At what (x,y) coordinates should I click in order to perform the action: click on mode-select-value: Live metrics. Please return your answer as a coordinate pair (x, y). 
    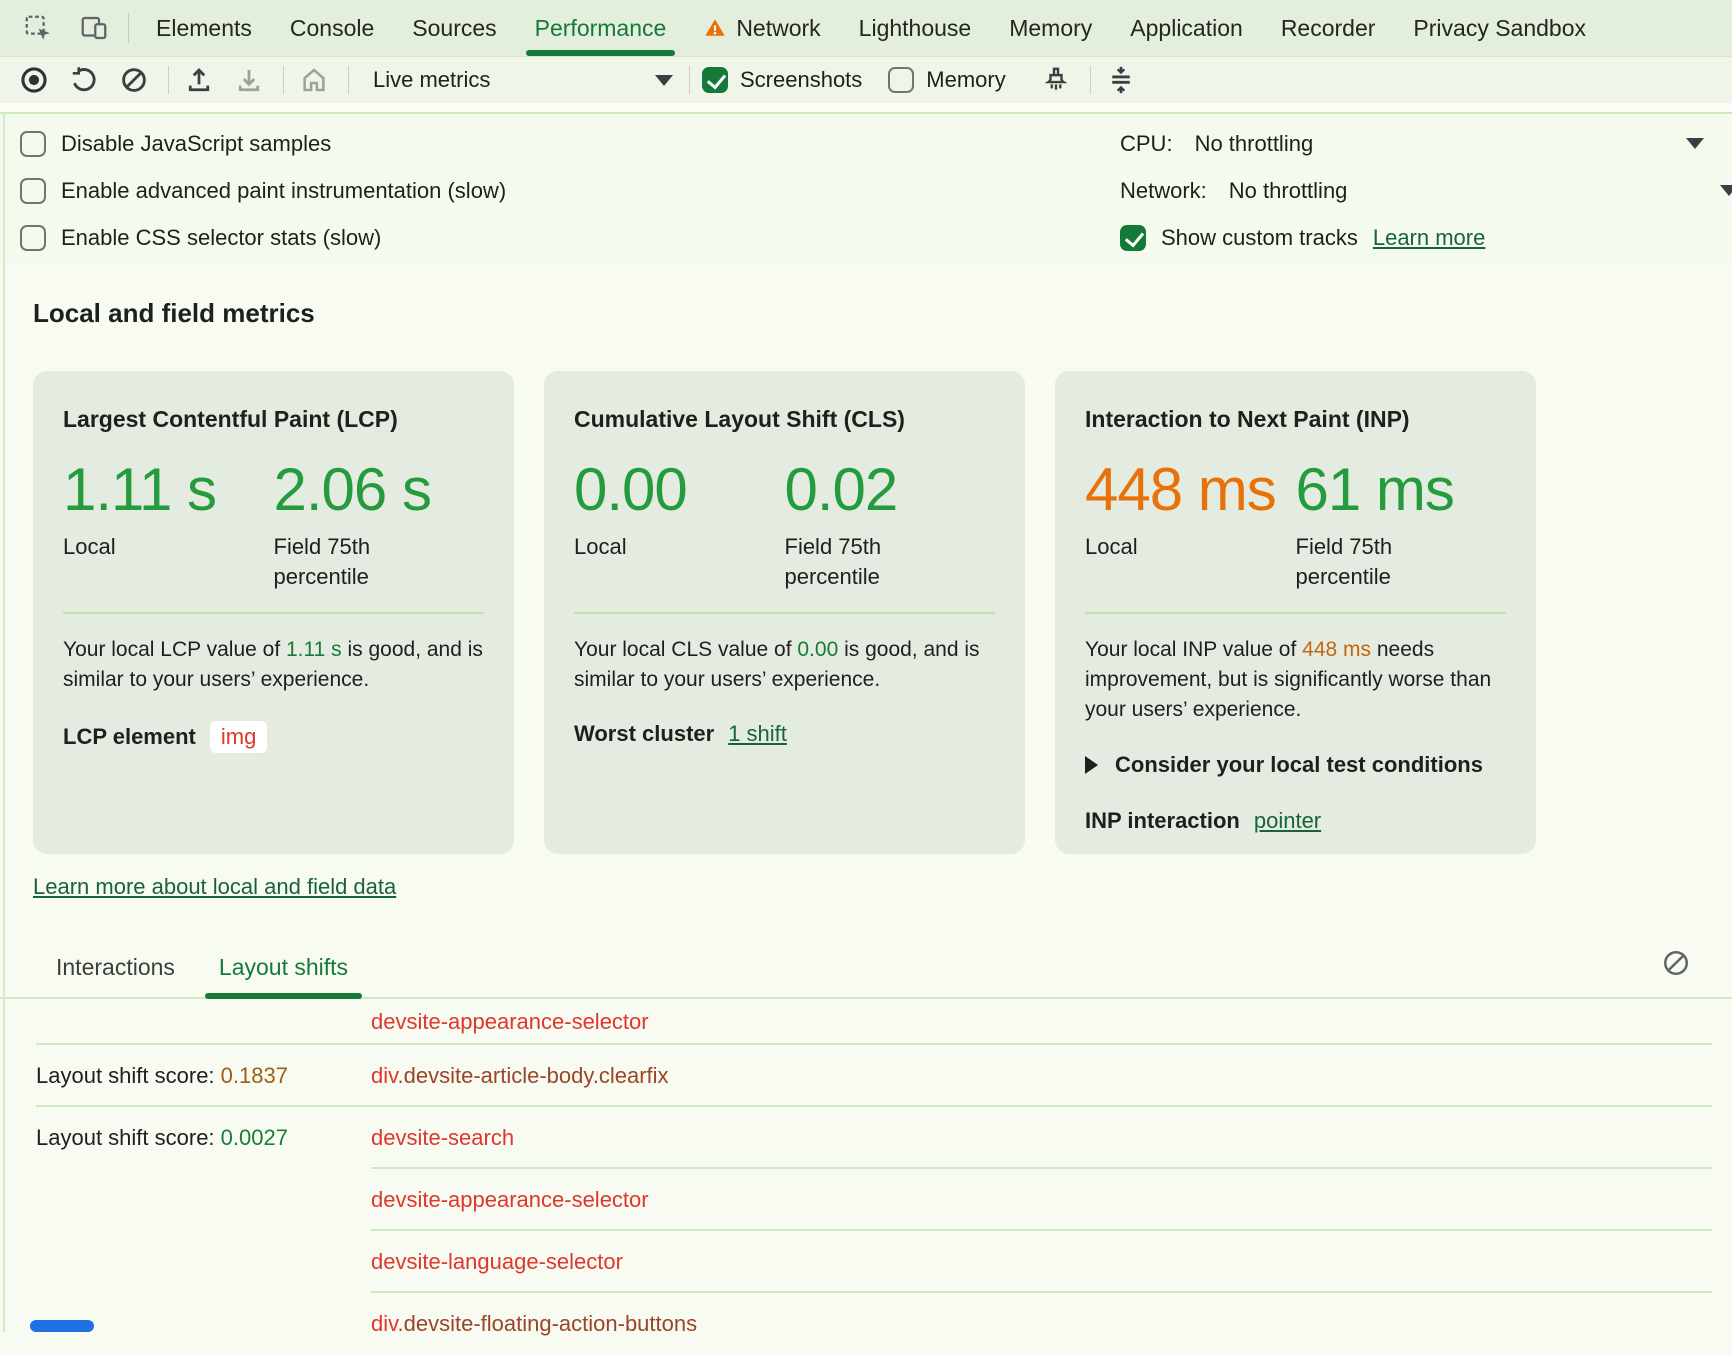
    Looking at the image, I should click on (432, 79).